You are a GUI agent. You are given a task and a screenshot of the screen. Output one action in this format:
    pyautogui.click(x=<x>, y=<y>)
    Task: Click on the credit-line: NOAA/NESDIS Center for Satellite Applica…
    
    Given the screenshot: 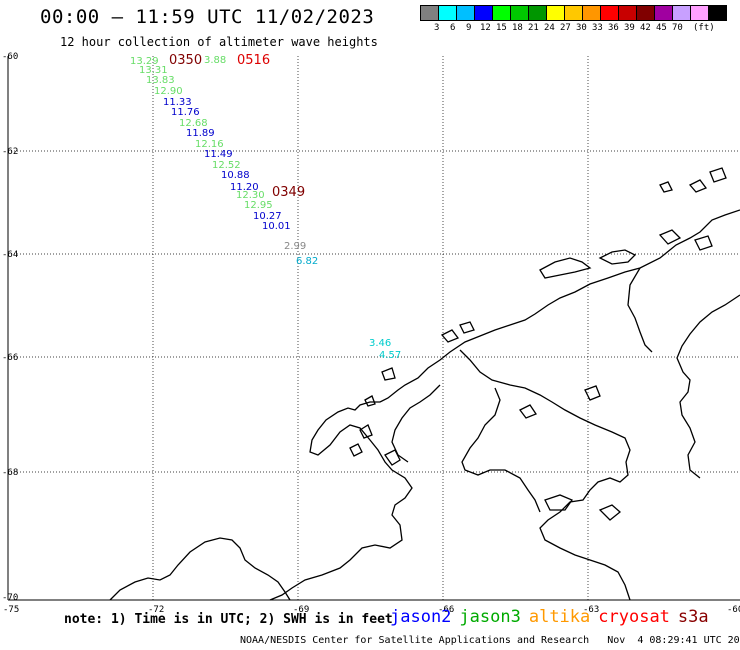 What is the action you would take?
    pyautogui.click(x=490, y=640)
    